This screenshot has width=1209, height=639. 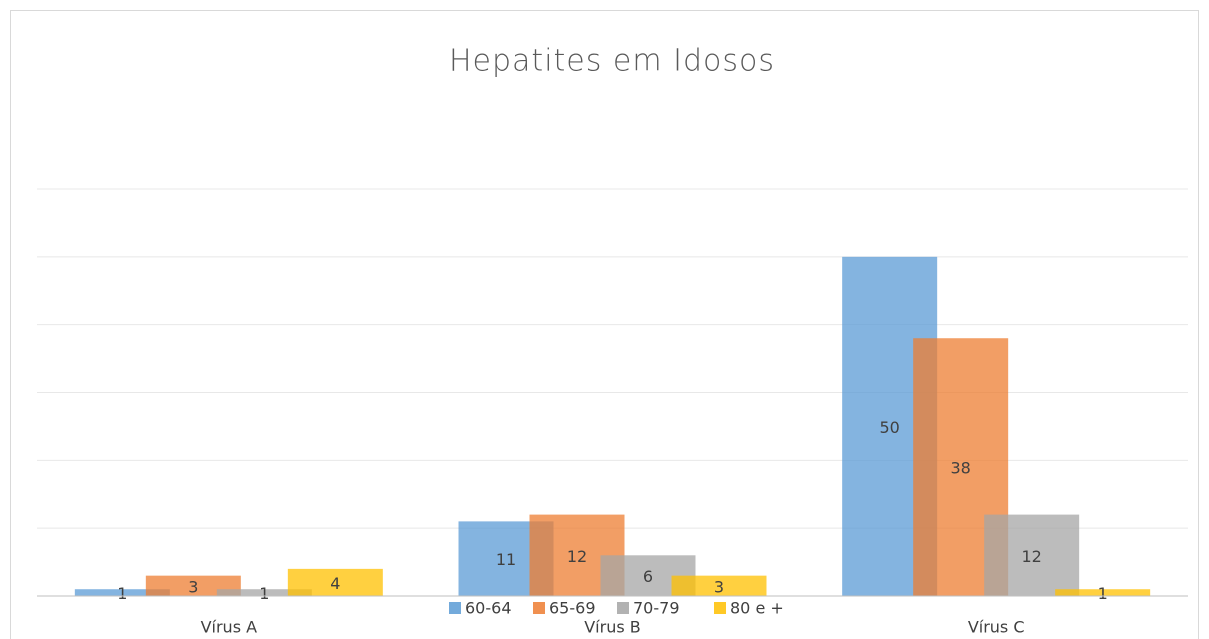 What do you see at coordinates (889, 427) in the screenshot?
I see `data-label: 50` at bounding box center [889, 427].